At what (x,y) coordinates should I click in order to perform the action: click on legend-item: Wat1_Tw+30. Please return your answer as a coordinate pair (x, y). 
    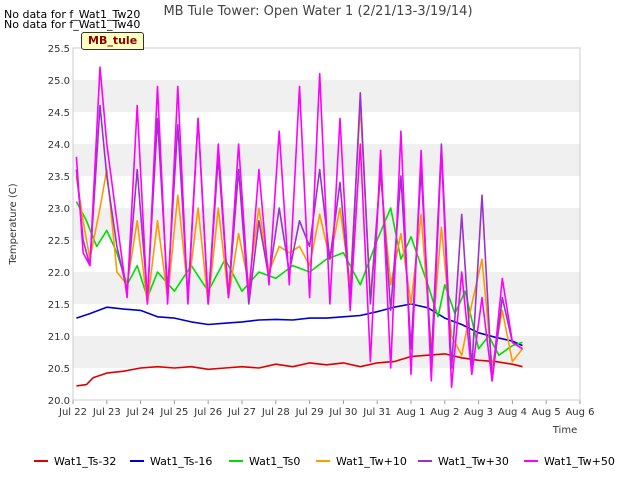
    Looking at the image, I should click on (463, 461).